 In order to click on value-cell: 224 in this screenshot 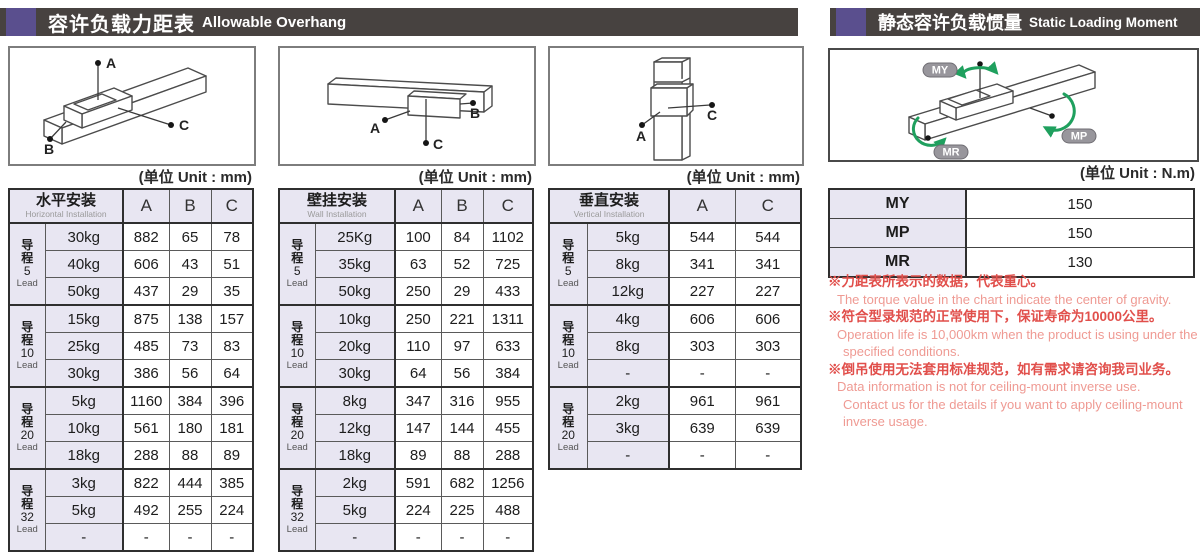, I will do `click(418, 510)`.